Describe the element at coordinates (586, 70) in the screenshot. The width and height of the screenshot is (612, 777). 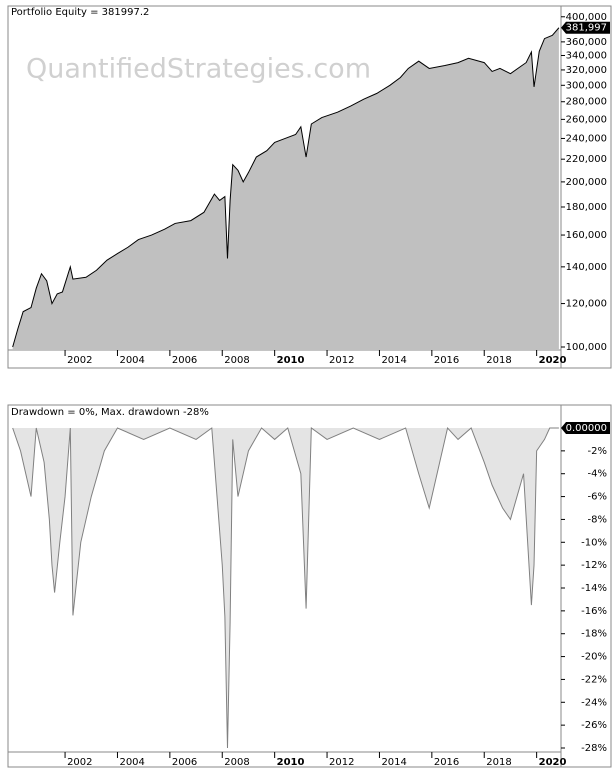
I see `y-tick-label: 320,000` at that location.